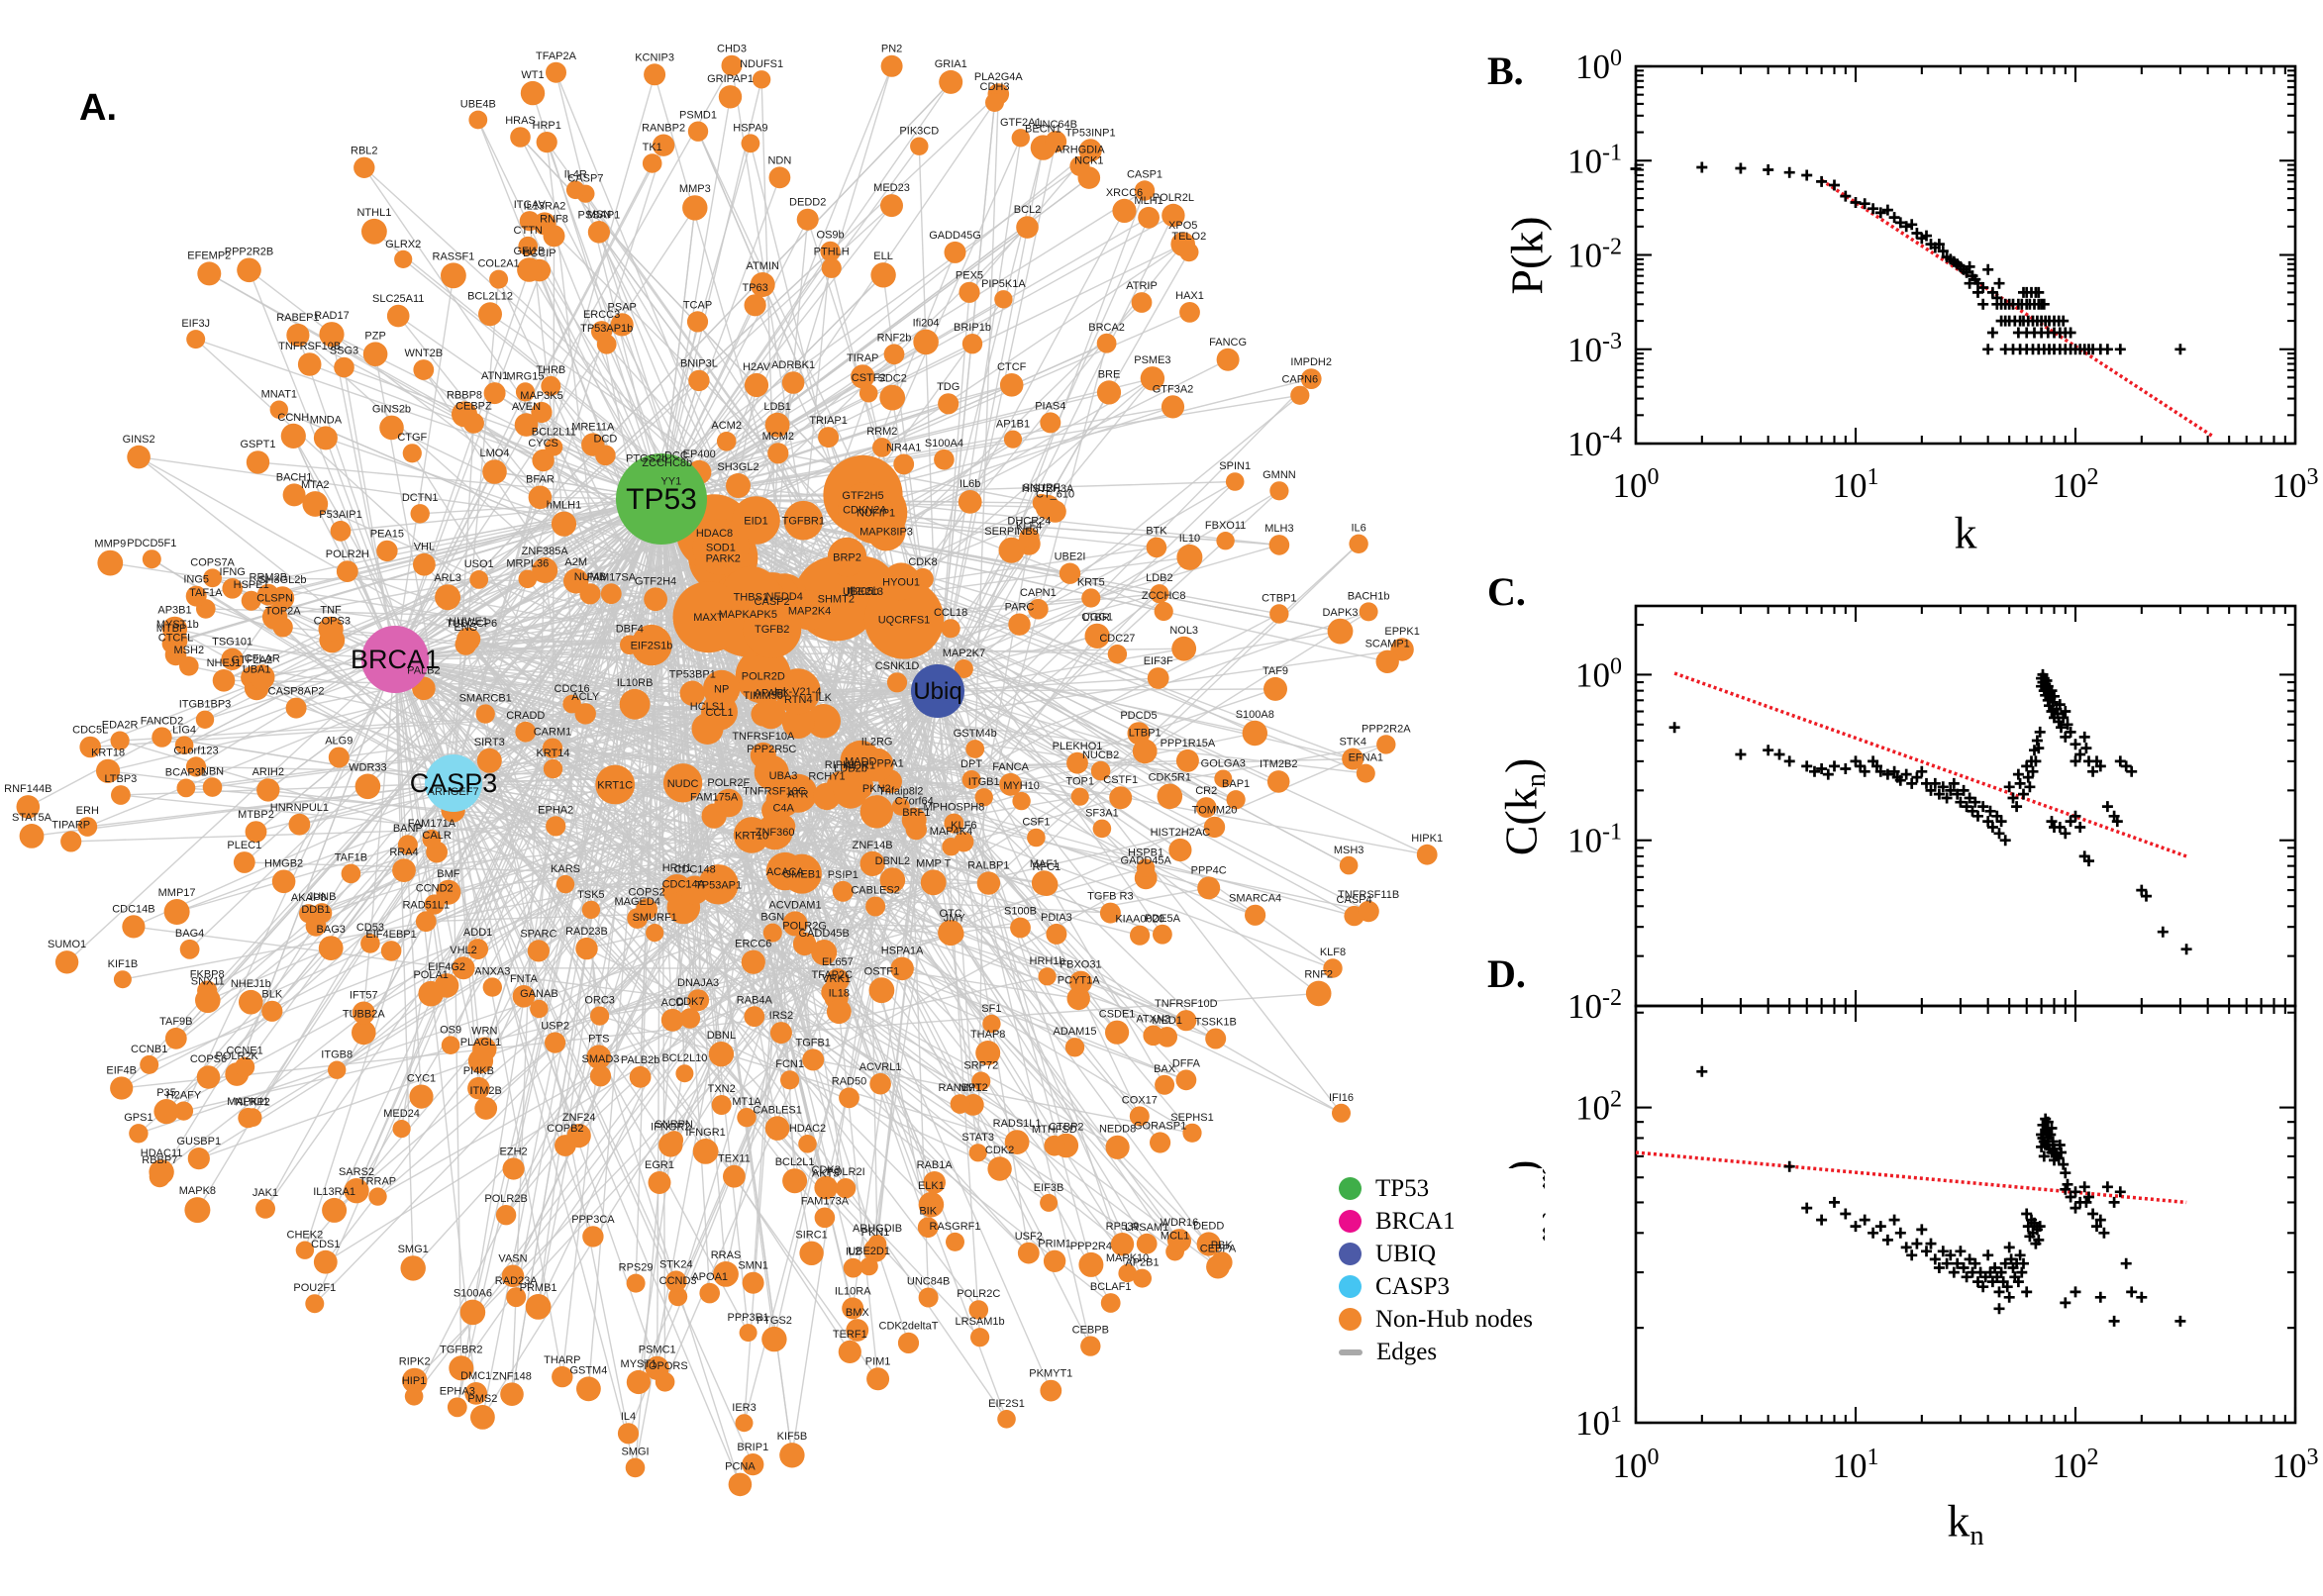 This screenshot has width=2323, height=1596. What do you see at coordinates (2076, 1465) in the screenshot?
I see `tick-label: 10²` at bounding box center [2076, 1465].